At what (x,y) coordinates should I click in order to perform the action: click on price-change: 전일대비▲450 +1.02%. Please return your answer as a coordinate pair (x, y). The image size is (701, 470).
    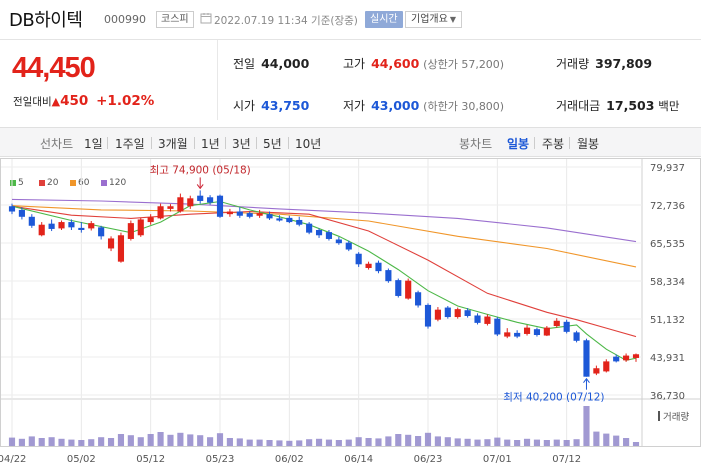
    Looking at the image, I should click on (83, 101).